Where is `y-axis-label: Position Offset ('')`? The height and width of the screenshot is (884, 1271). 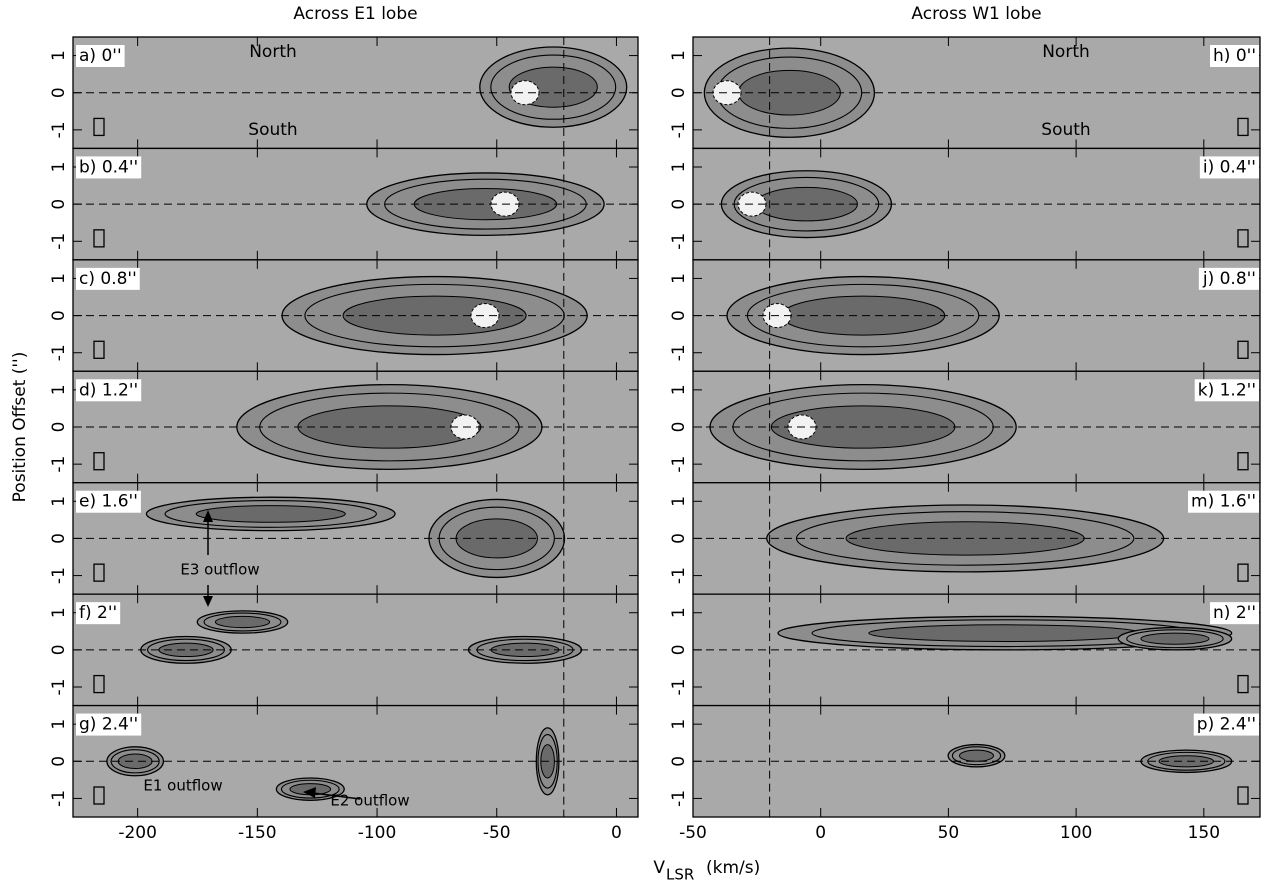 y-axis-label: Position Offset ('') is located at coordinates (20, 427).